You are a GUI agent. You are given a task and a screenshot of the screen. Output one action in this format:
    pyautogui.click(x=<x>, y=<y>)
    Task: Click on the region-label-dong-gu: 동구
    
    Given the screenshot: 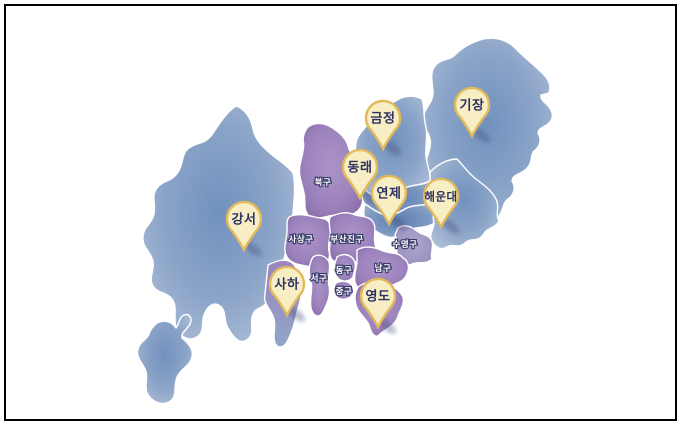 What is the action you would take?
    pyautogui.click(x=344, y=270)
    